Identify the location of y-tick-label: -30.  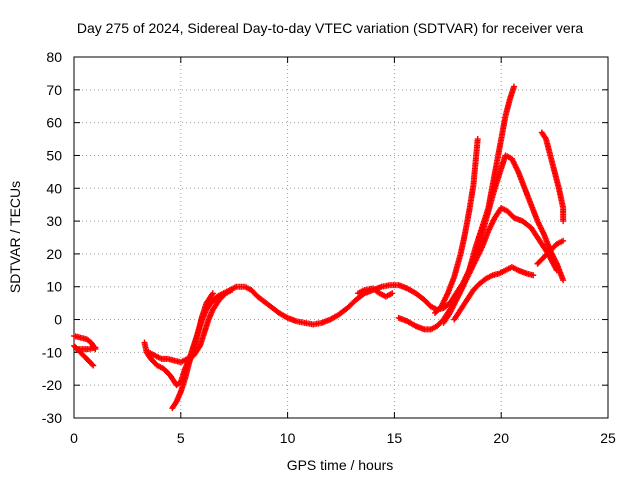
(52, 418).